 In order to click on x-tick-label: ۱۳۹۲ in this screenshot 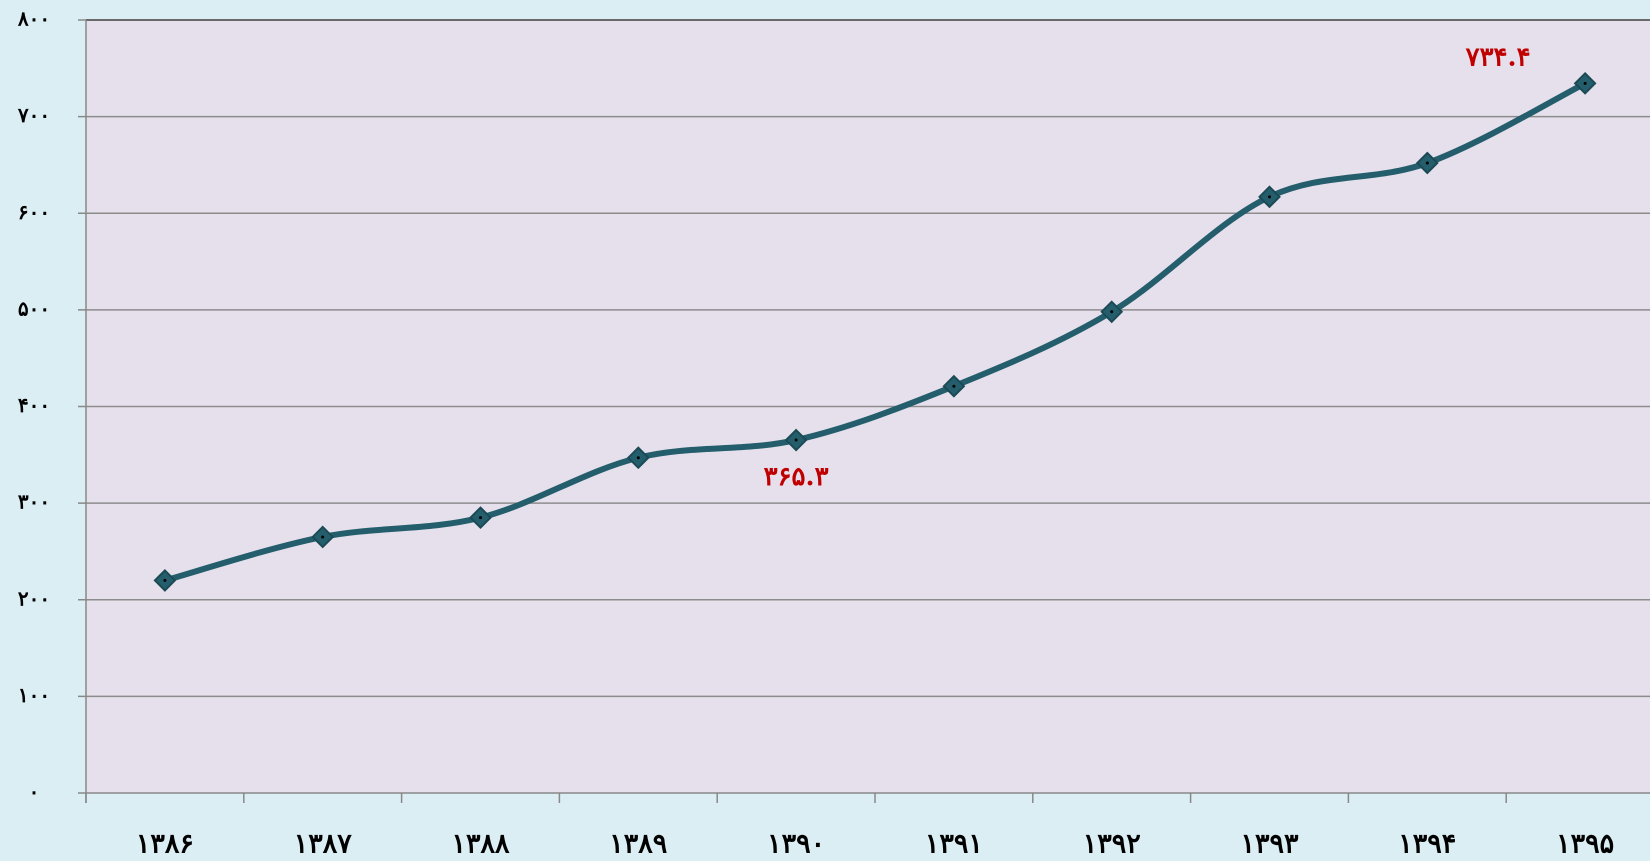, I will do `click(1112, 844)`.